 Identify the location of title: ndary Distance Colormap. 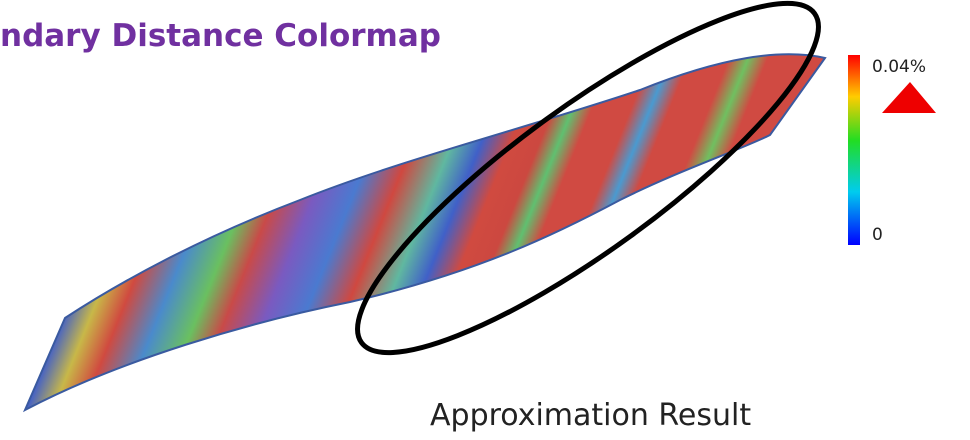
(220, 36).